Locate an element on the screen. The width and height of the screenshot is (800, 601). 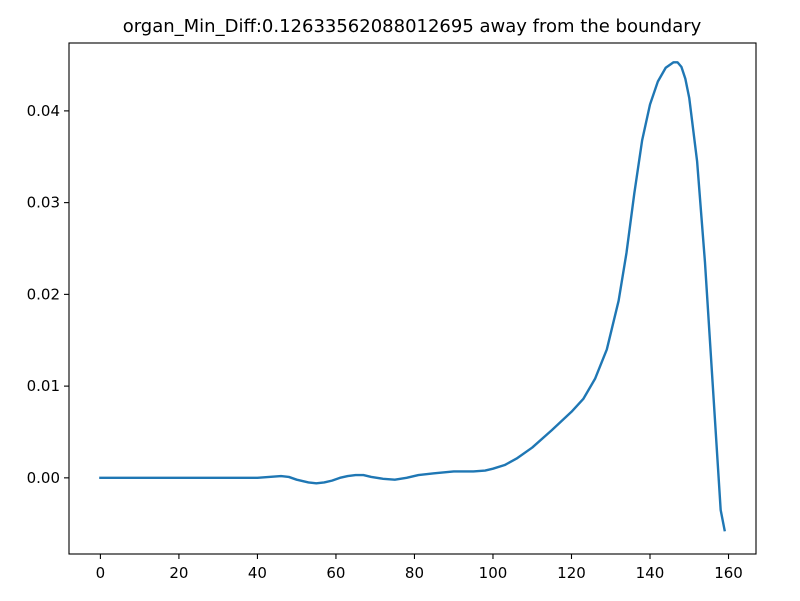
x-tick-label: 60 is located at coordinates (335, 573).